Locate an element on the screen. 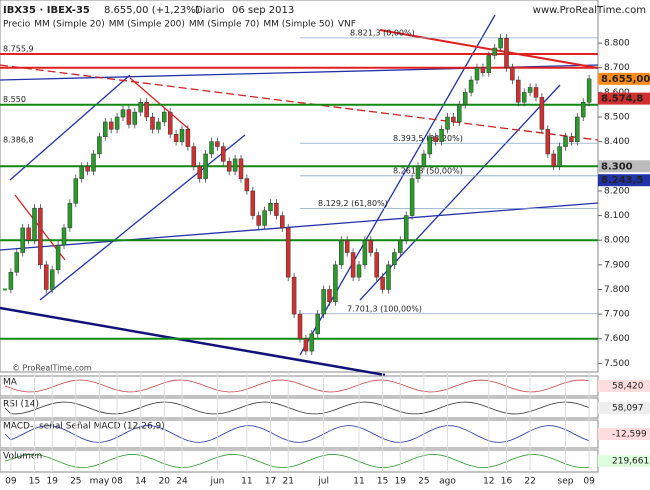 This screenshot has width=650, height=490. fib-label: 8.821,3 (0,00%) is located at coordinates (382, 32).